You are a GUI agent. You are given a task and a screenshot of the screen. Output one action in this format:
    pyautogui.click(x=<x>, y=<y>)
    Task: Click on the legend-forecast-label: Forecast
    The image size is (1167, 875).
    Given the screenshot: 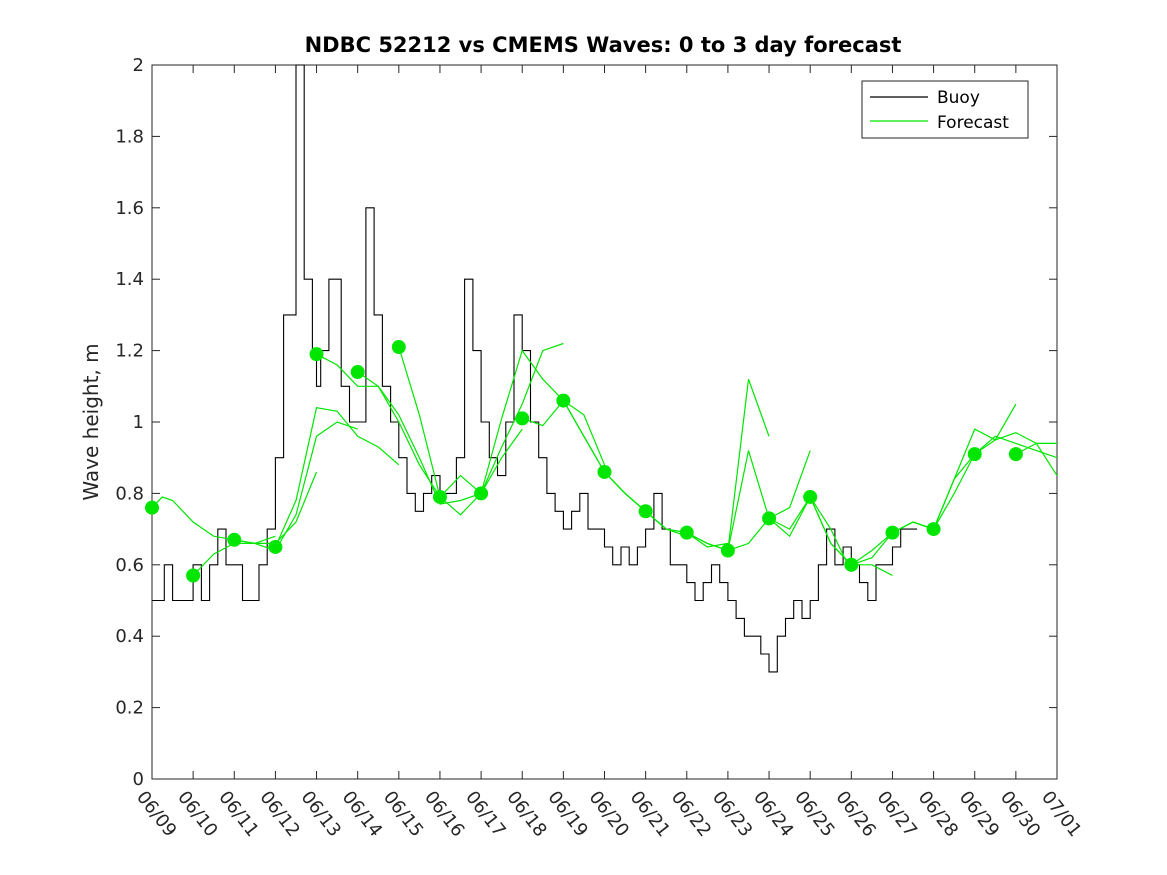 What is the action you would take?
    pyautogui.click(x=973, y=123)
    